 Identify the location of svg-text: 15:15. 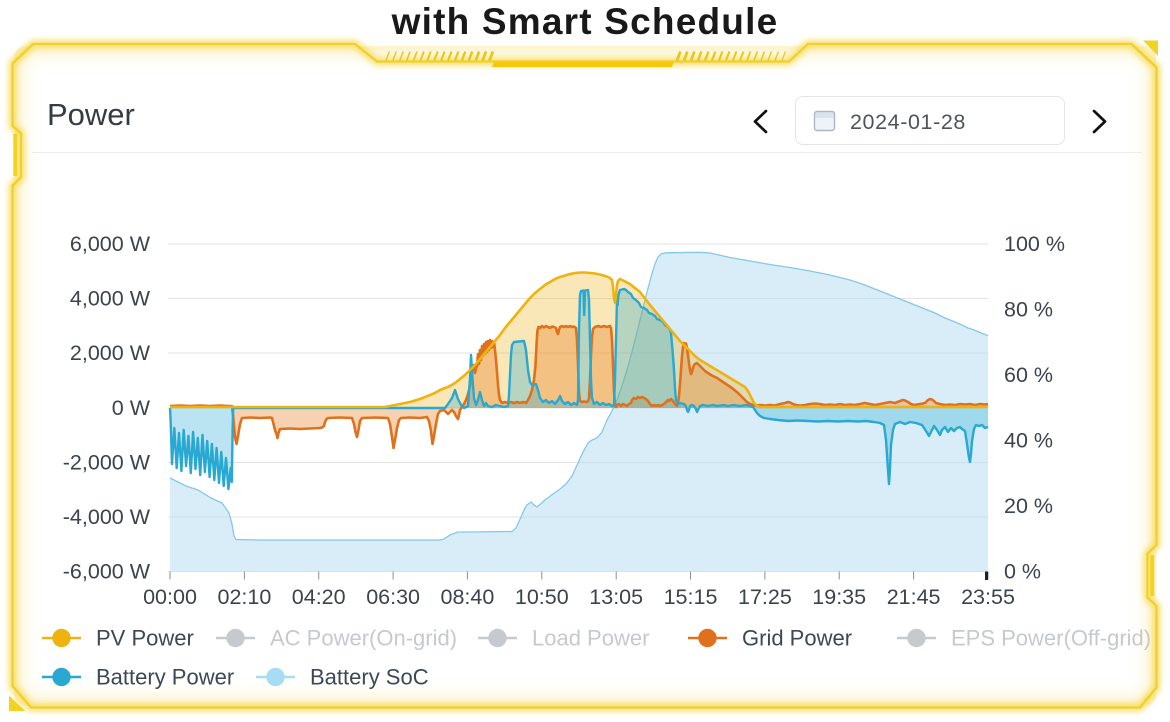
(691, 597).